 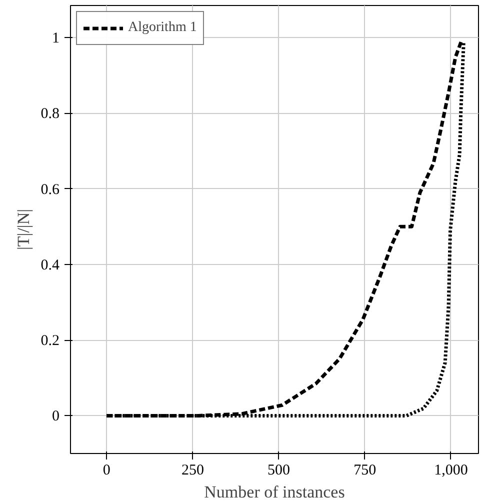 What do you see at coordinates (56, 416) in the screenshot?
I see `y-tick-label: 0` at bounding box center [56, 416].